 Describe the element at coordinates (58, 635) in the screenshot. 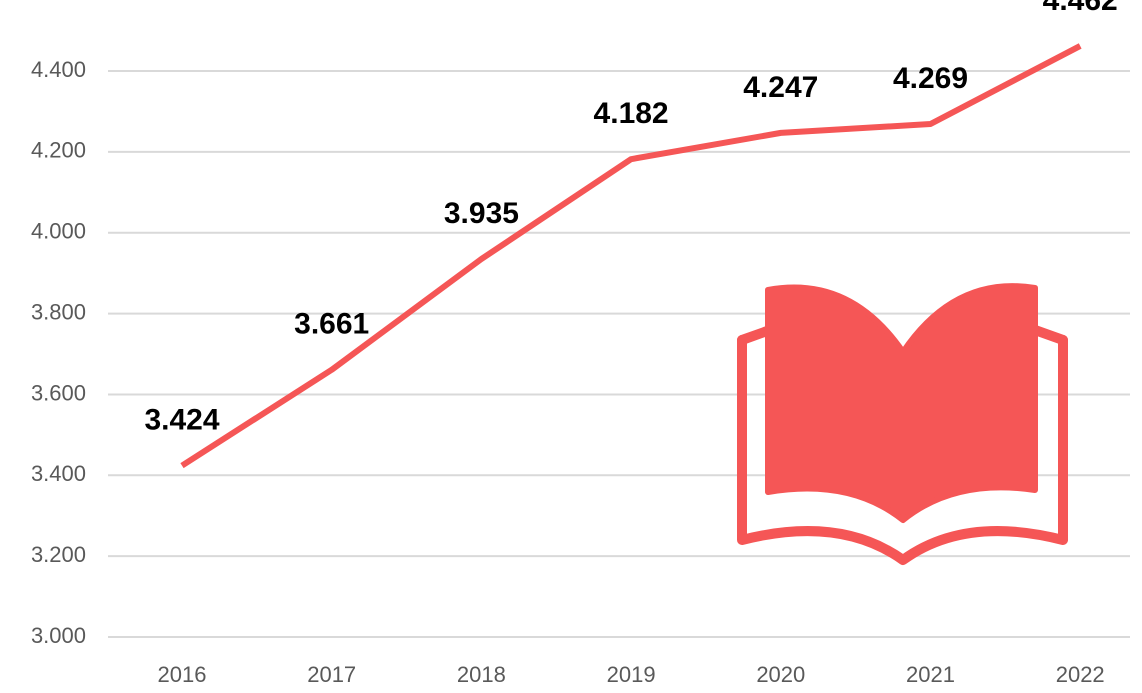

I see `y-tick-label: 3.000` at that location.